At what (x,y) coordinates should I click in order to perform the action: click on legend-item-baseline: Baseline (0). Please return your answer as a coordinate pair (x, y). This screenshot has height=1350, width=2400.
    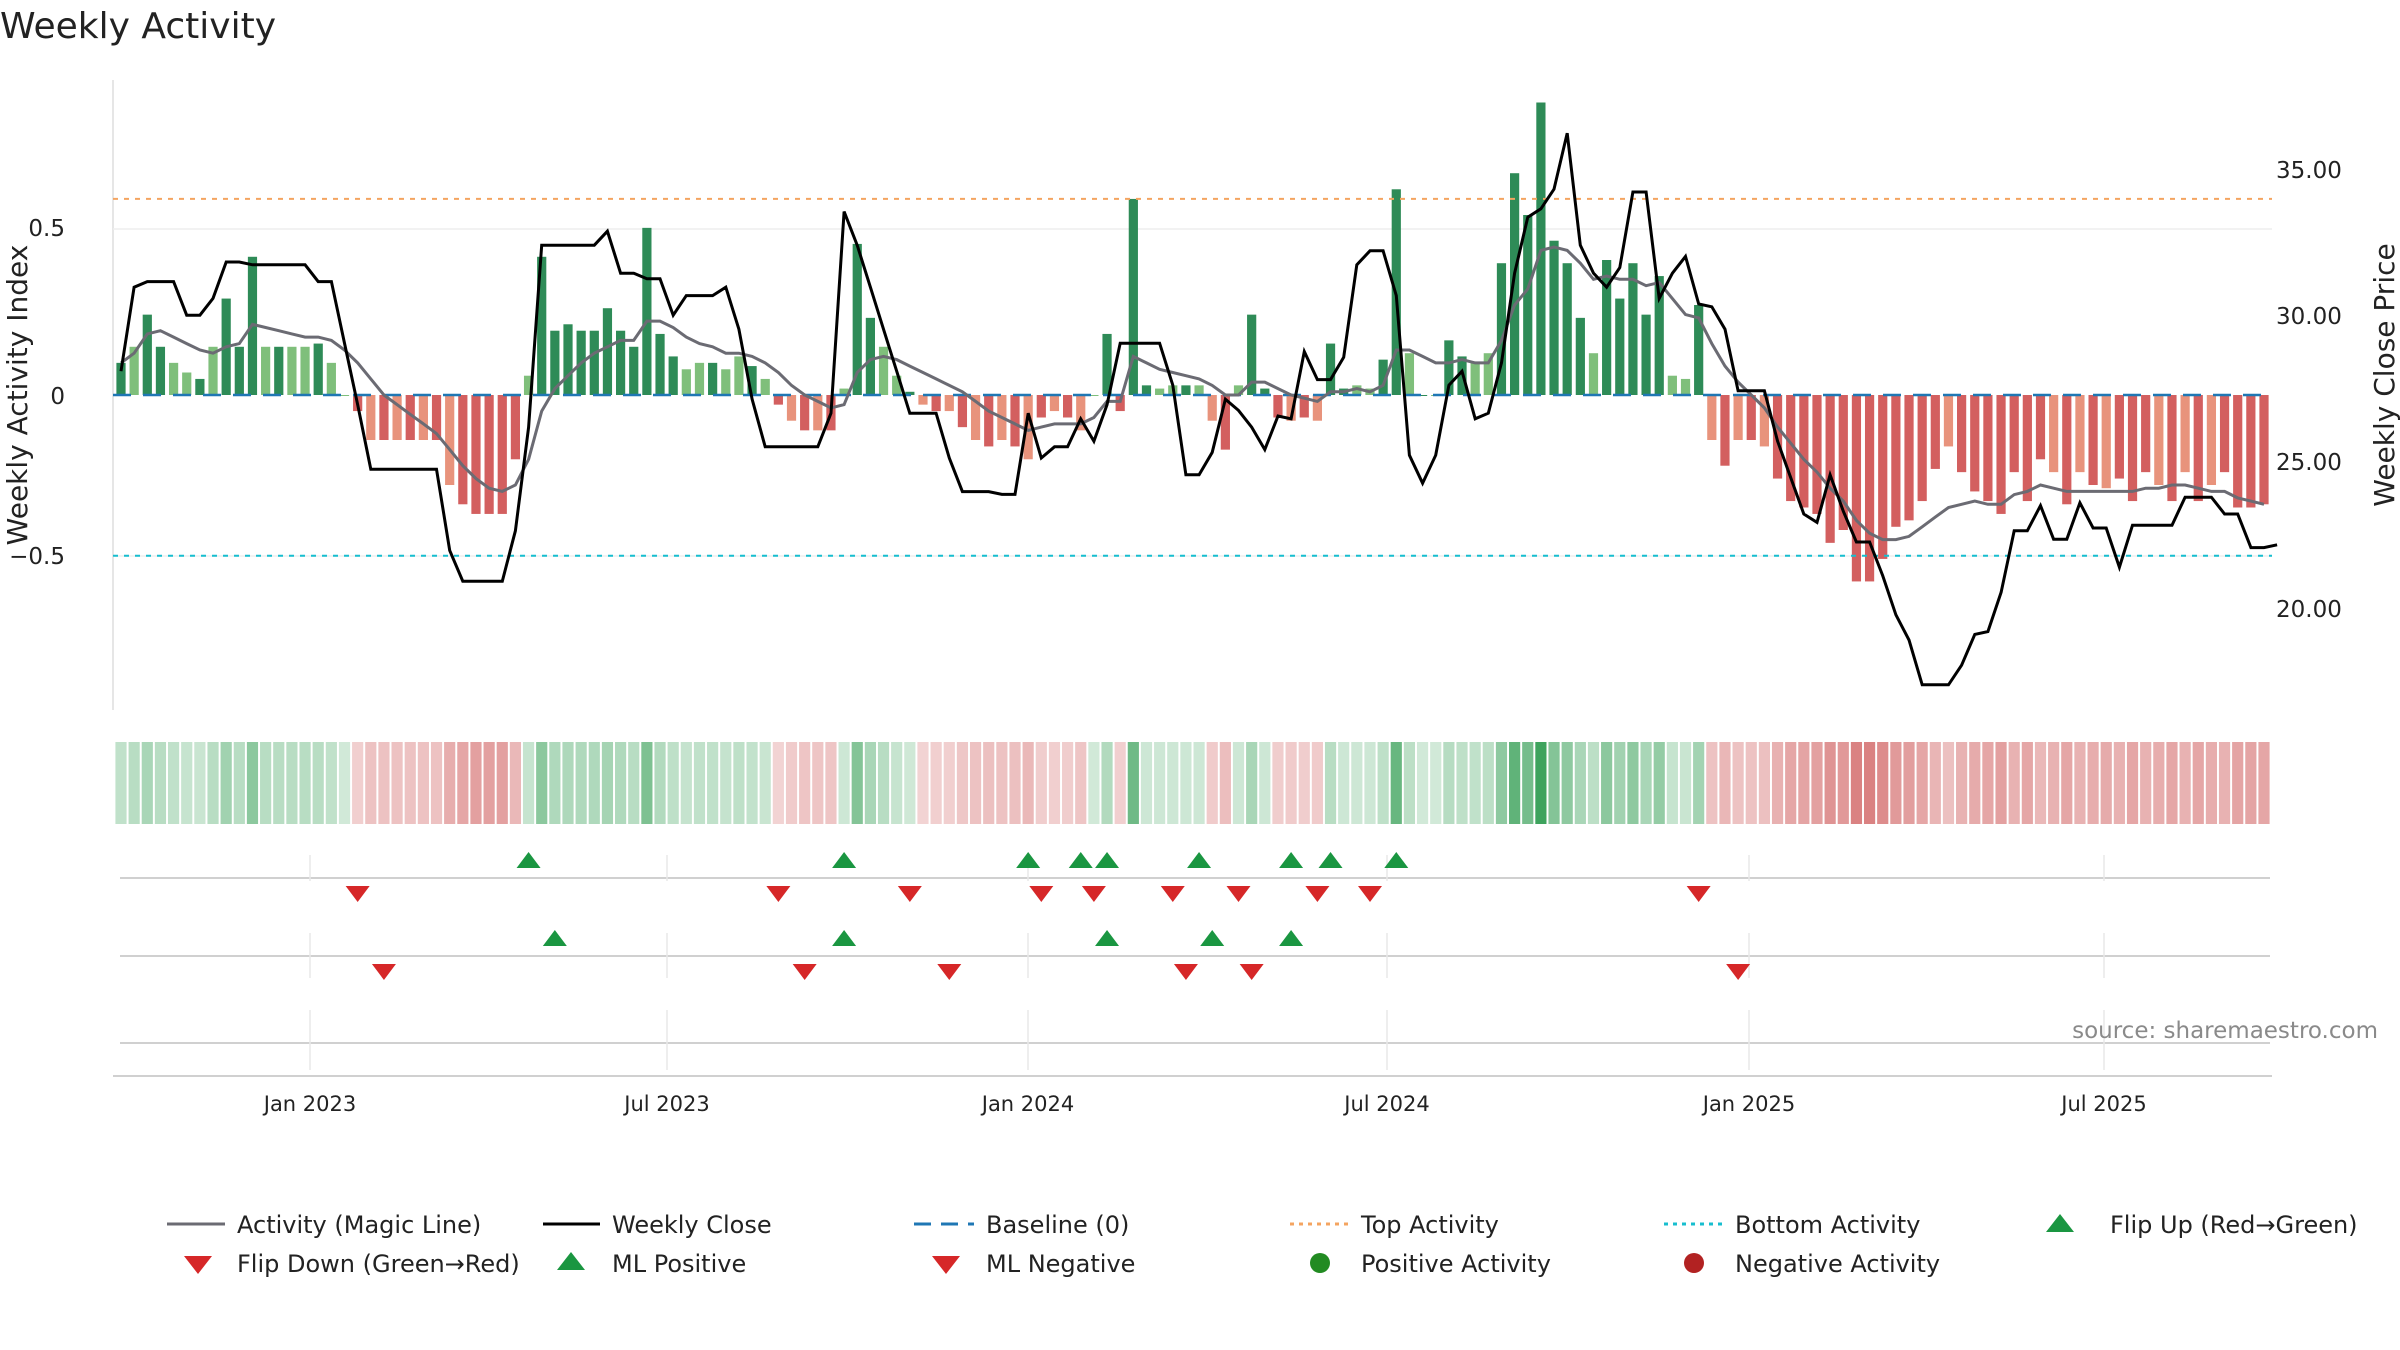
    Looking at the image, I should click on (1021, 1225).